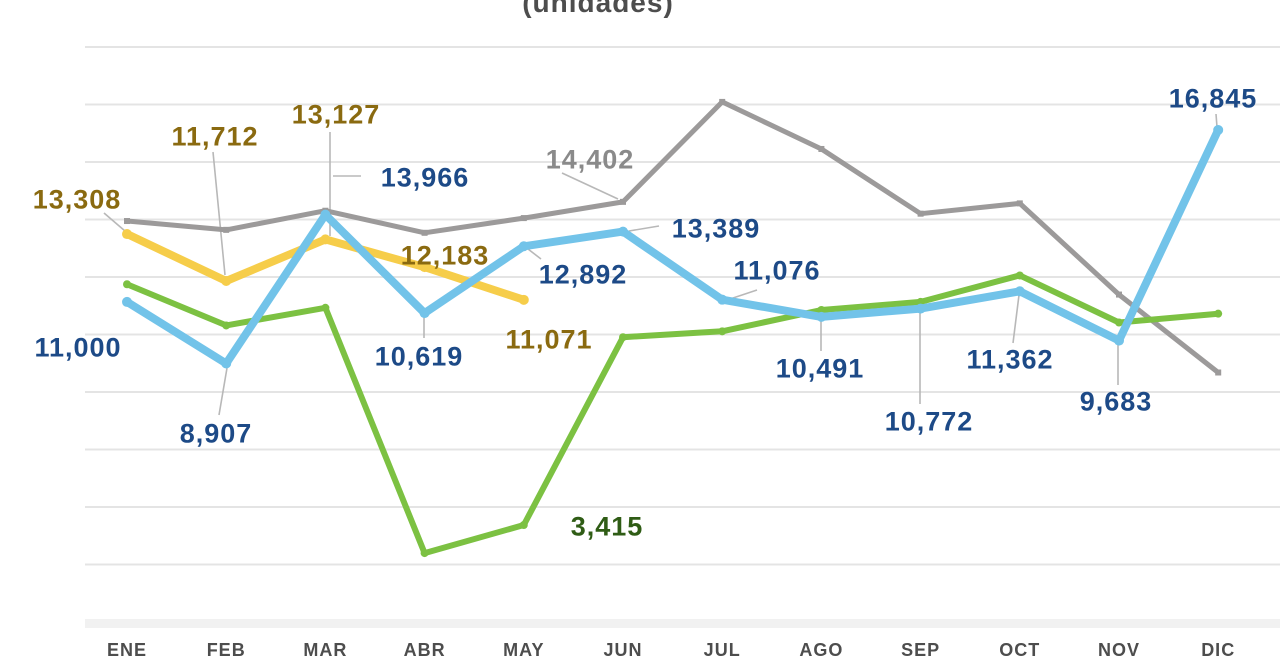 Image resolution: width=1280 pixels, height=661 pixels. What do you see at coordinates (583, 274) in the screenshot?
I see `value-label-azul-may: 12,892` at bounding box center [583, 274].